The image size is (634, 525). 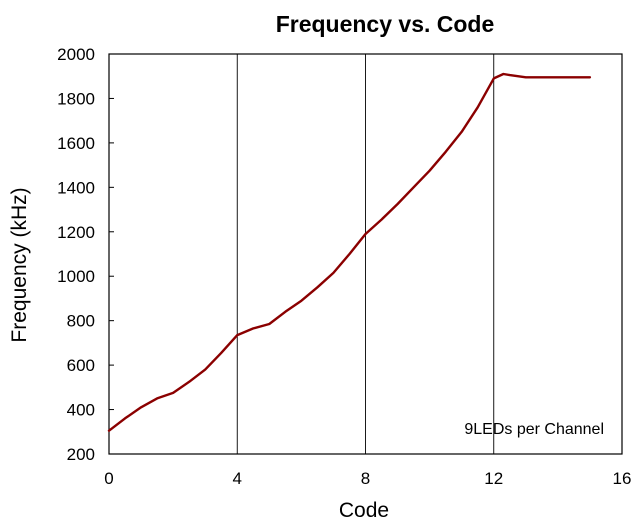 I want to click on x-axis-ticks: 0 4 8 12 16, so click(x=367, y=478).